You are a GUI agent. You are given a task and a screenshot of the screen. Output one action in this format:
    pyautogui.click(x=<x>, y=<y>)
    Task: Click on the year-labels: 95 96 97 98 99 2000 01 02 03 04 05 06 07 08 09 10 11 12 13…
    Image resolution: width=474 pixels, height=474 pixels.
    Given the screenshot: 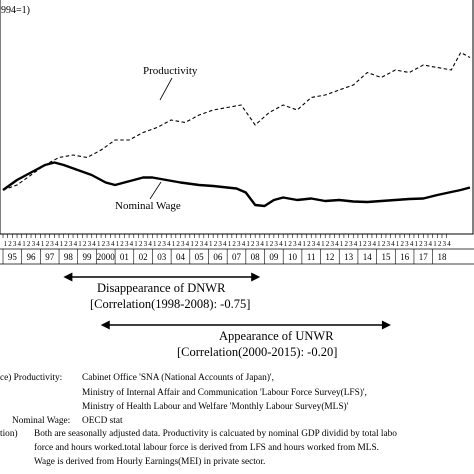 What is the action you would take?
    pyautogui.click(x=227, y=257)
    